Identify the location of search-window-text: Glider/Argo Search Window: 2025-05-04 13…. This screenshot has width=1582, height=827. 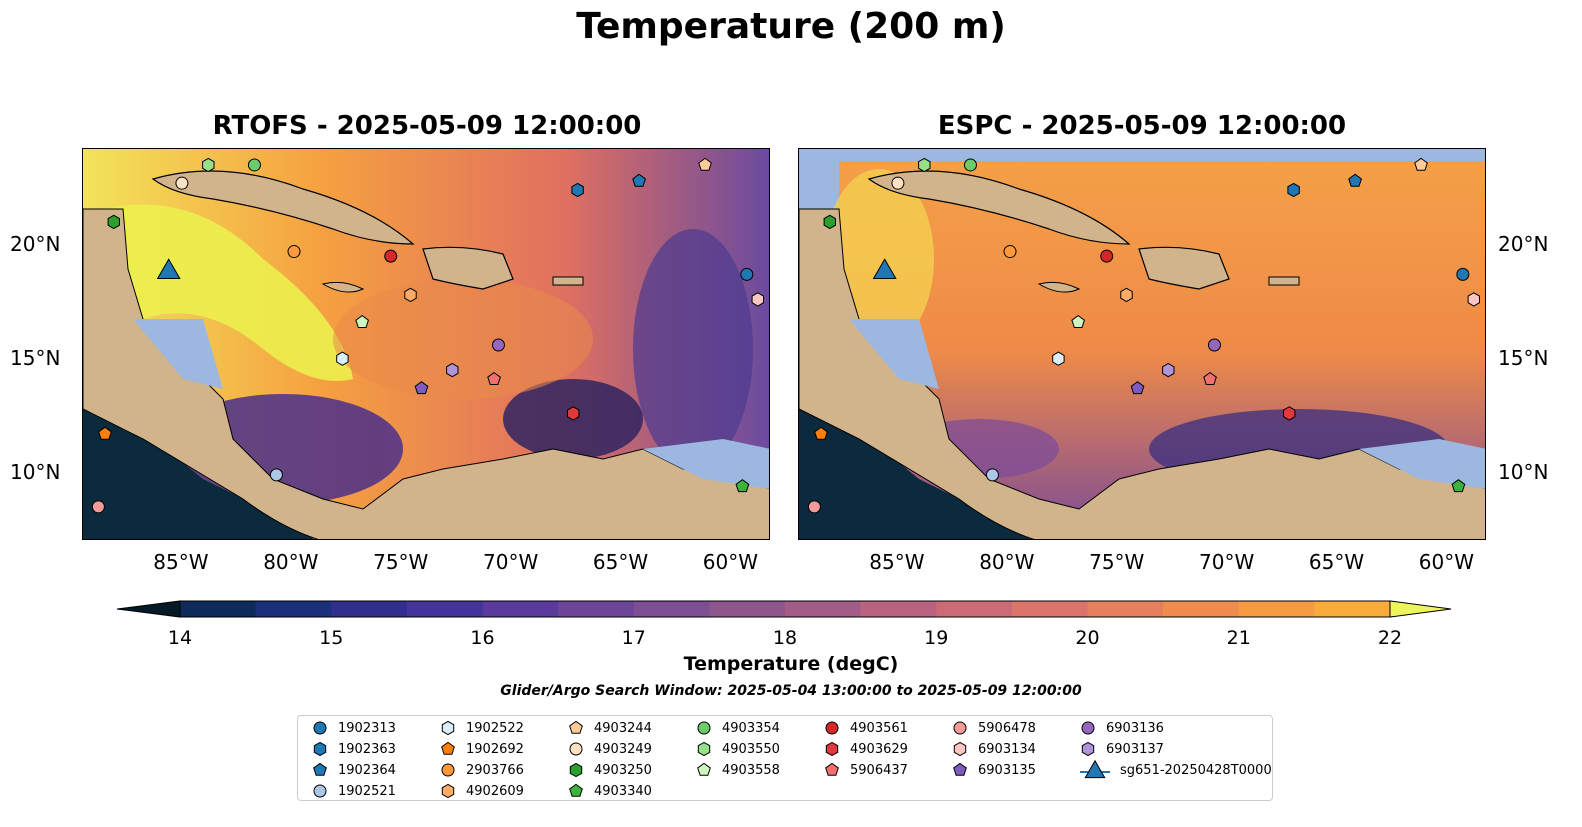
(791, 691).